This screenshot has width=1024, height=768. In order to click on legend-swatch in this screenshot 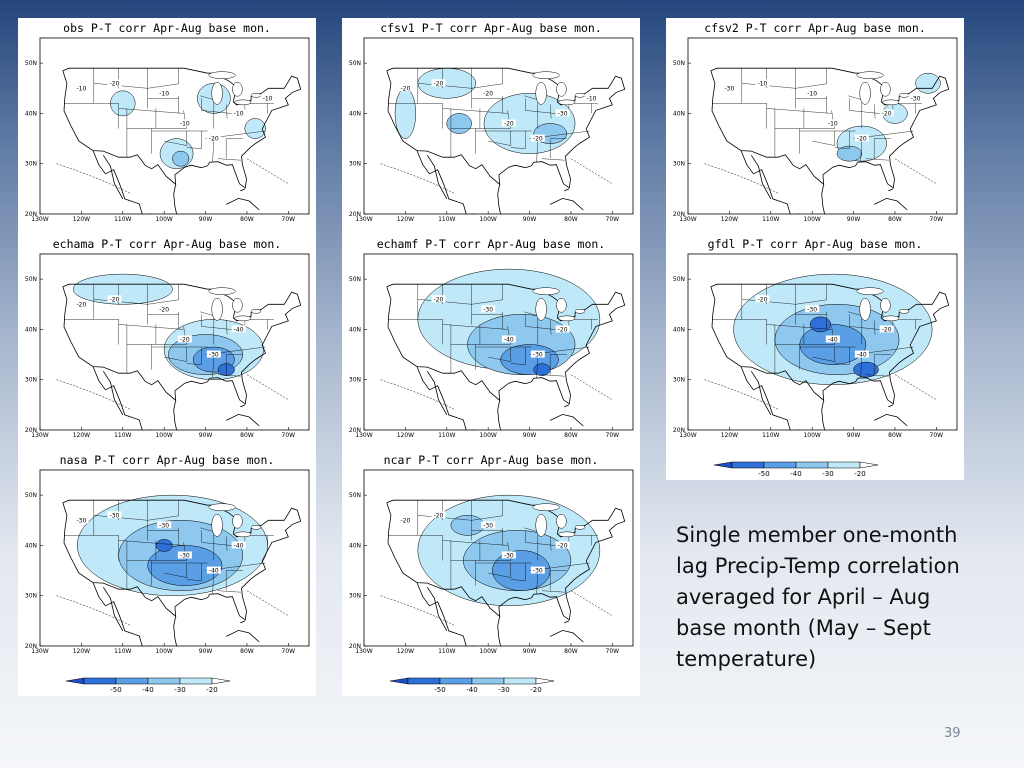, I will do `click(456, 681)`.